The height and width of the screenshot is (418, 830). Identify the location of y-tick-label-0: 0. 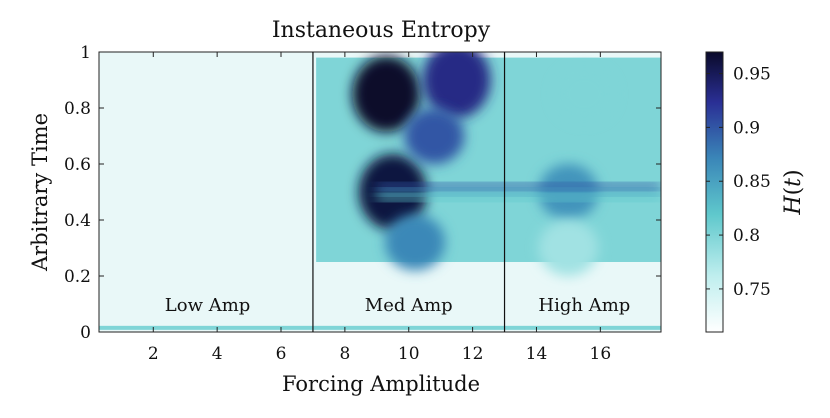
(85, 333).